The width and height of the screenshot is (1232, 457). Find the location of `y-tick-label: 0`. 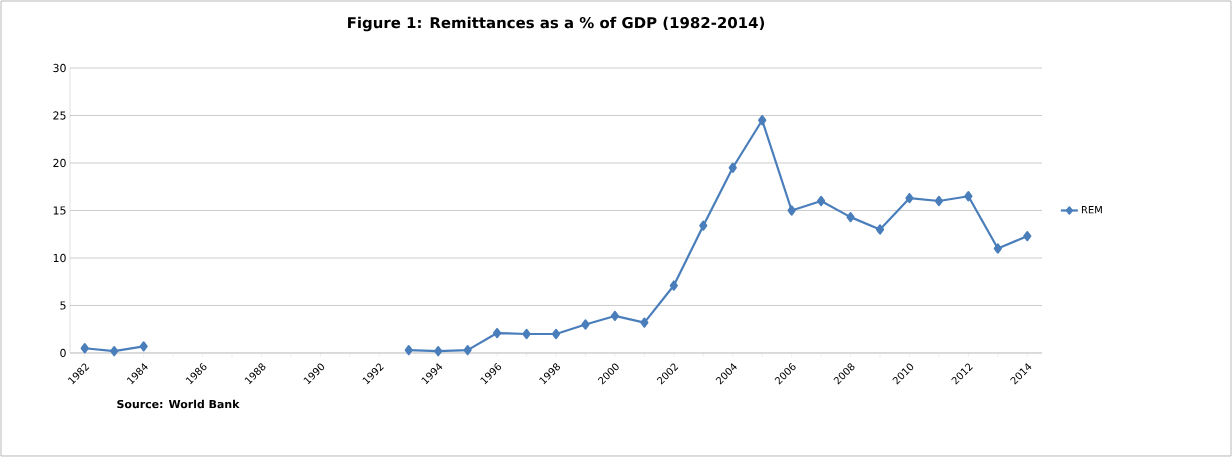

y-tick-label: 0 is located at coordinates (63, 353).